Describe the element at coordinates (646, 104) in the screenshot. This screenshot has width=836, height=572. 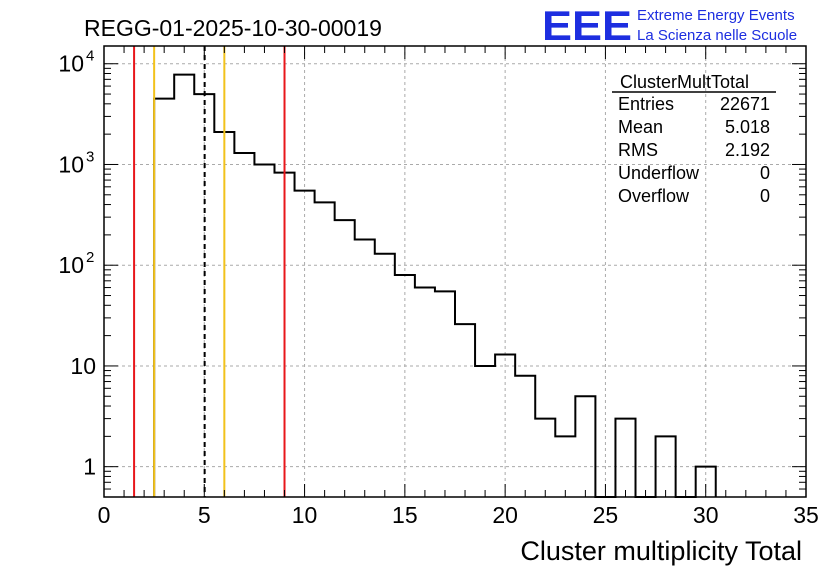
I see `stats-label-entries: Entries` at that location.